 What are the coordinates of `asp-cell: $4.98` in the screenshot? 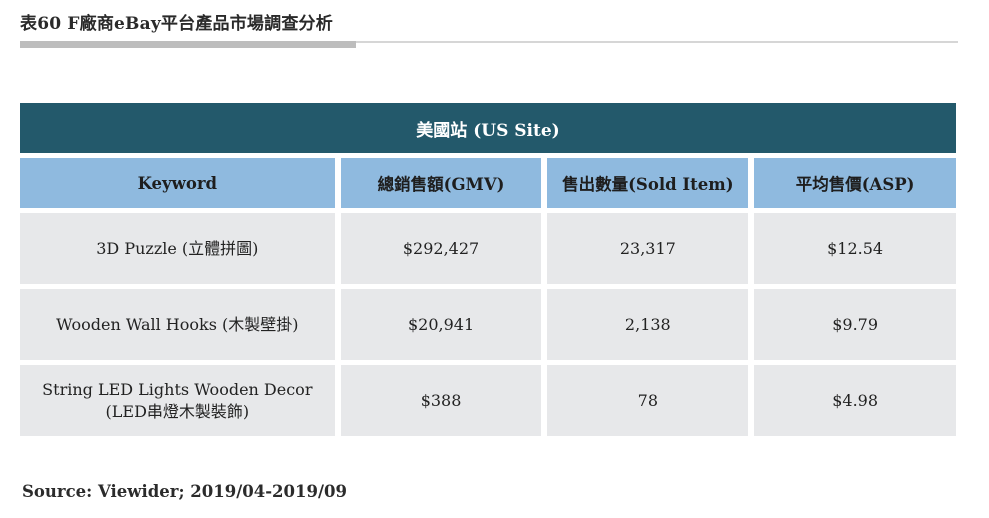 It's located at (855, 400).